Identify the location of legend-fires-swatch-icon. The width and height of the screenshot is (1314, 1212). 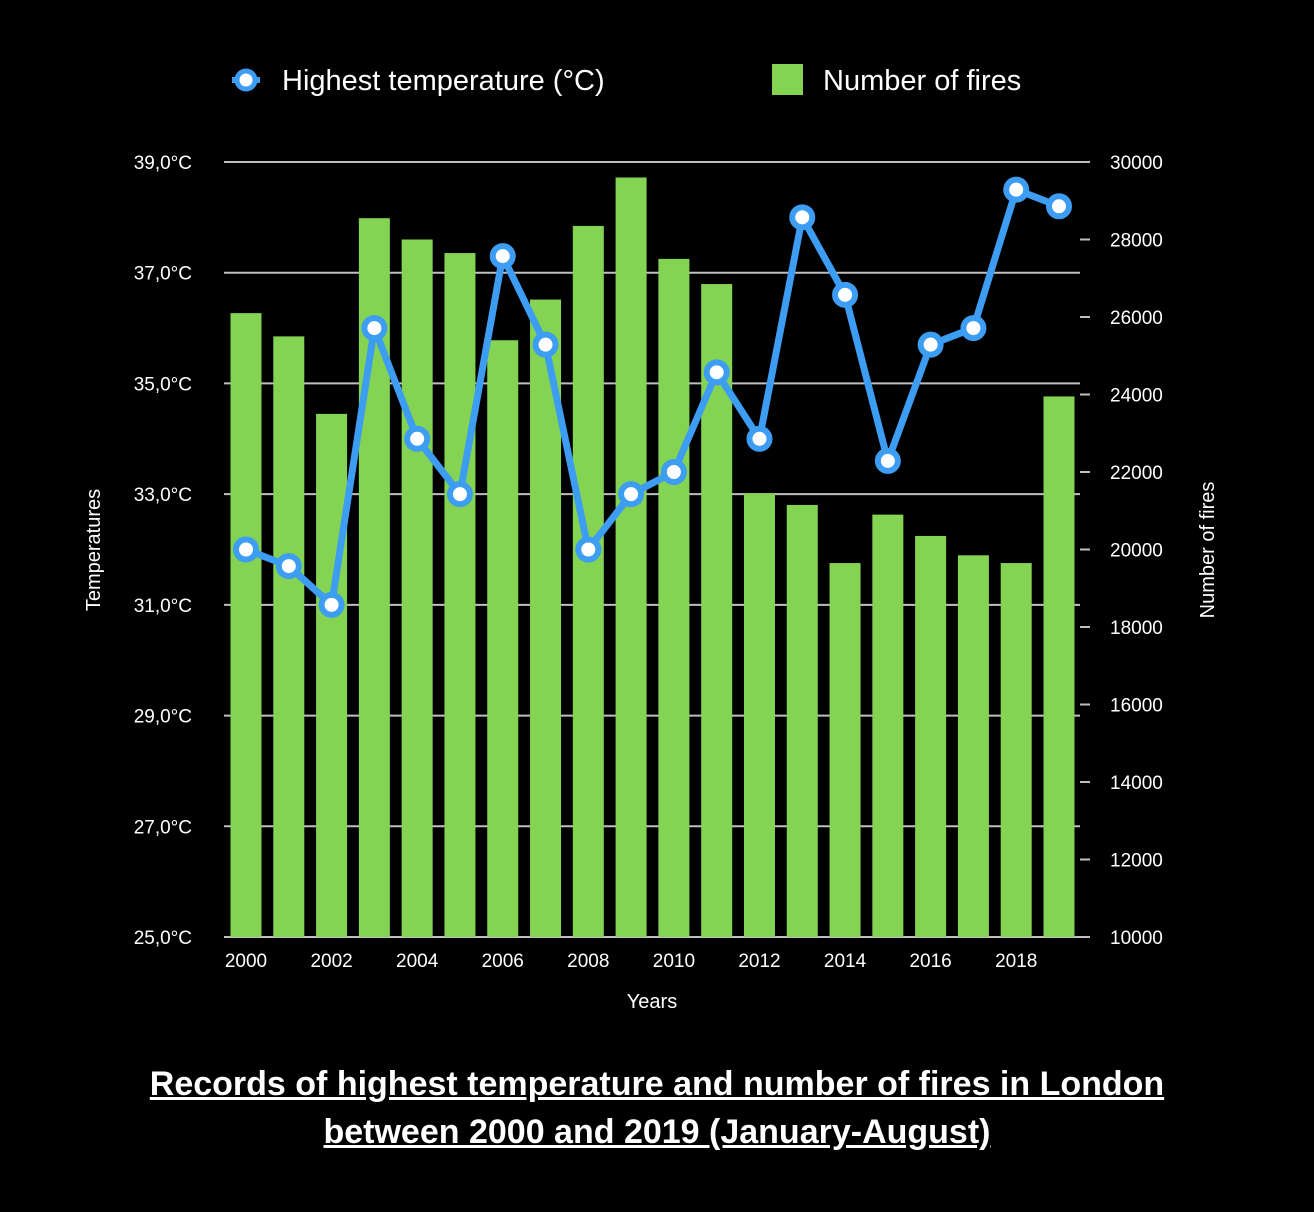
(787, 79).